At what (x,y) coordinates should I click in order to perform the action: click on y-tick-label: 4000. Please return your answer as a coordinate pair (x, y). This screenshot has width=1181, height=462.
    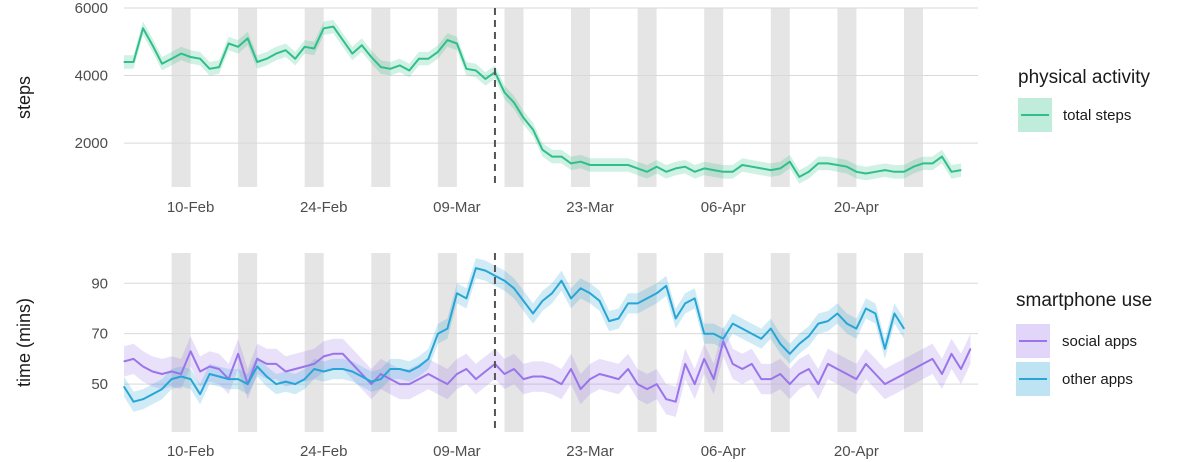
    Looking at the image, I should click on (91, 76).